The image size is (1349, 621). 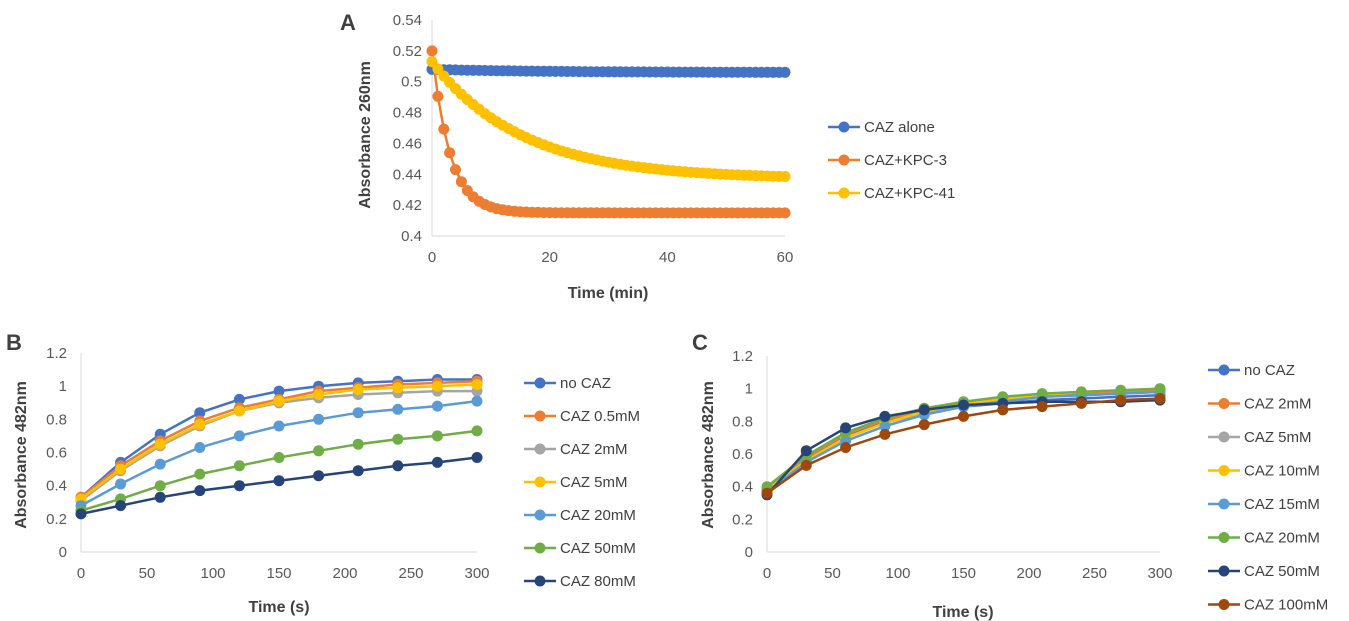 I want to click on x-tick-label-b: 50, so click(x=147, y=573).